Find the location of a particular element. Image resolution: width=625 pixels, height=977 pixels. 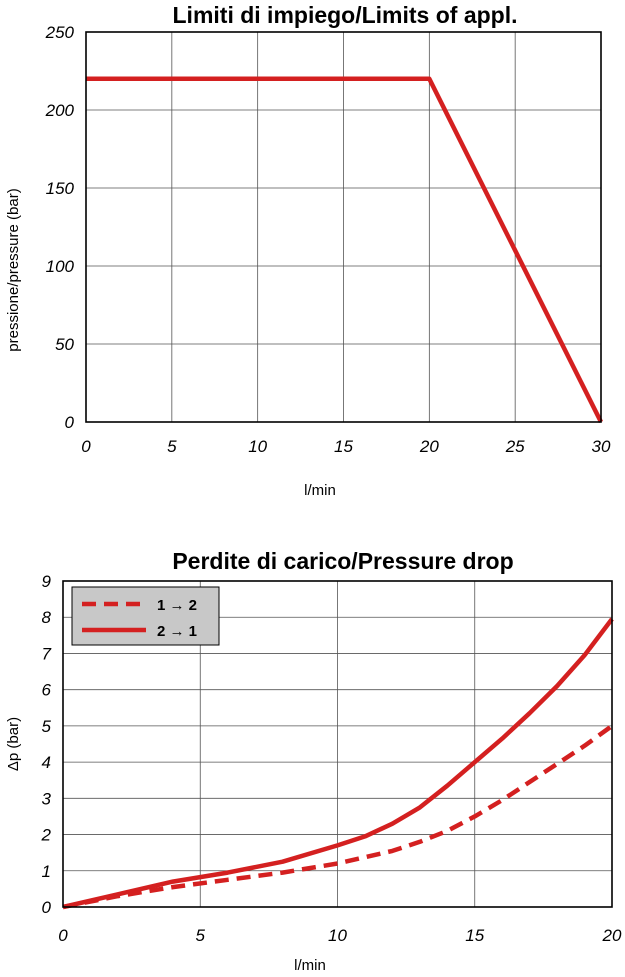

x-tick-label: 25 is located at coordinates (515, 446).